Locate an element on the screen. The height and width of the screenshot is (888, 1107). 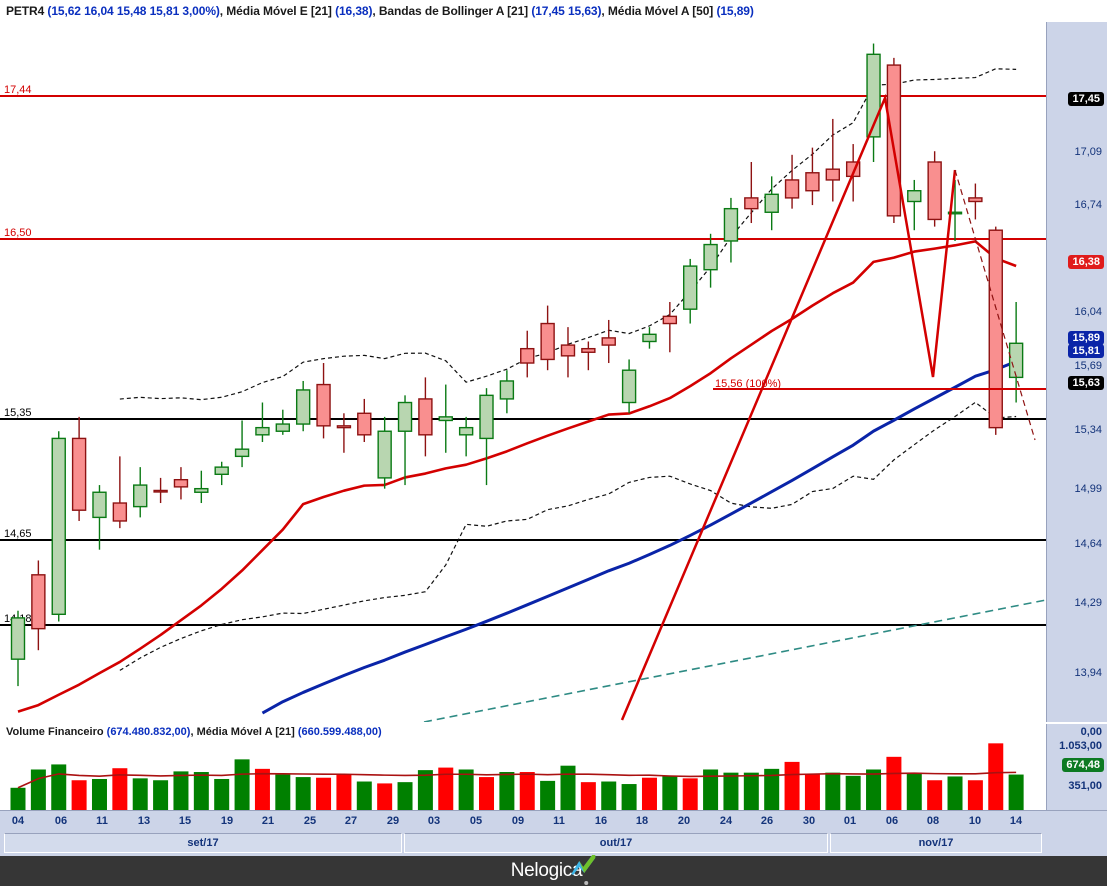
price-axis-marker: 15,81 is located at coordinates (1086, 351).